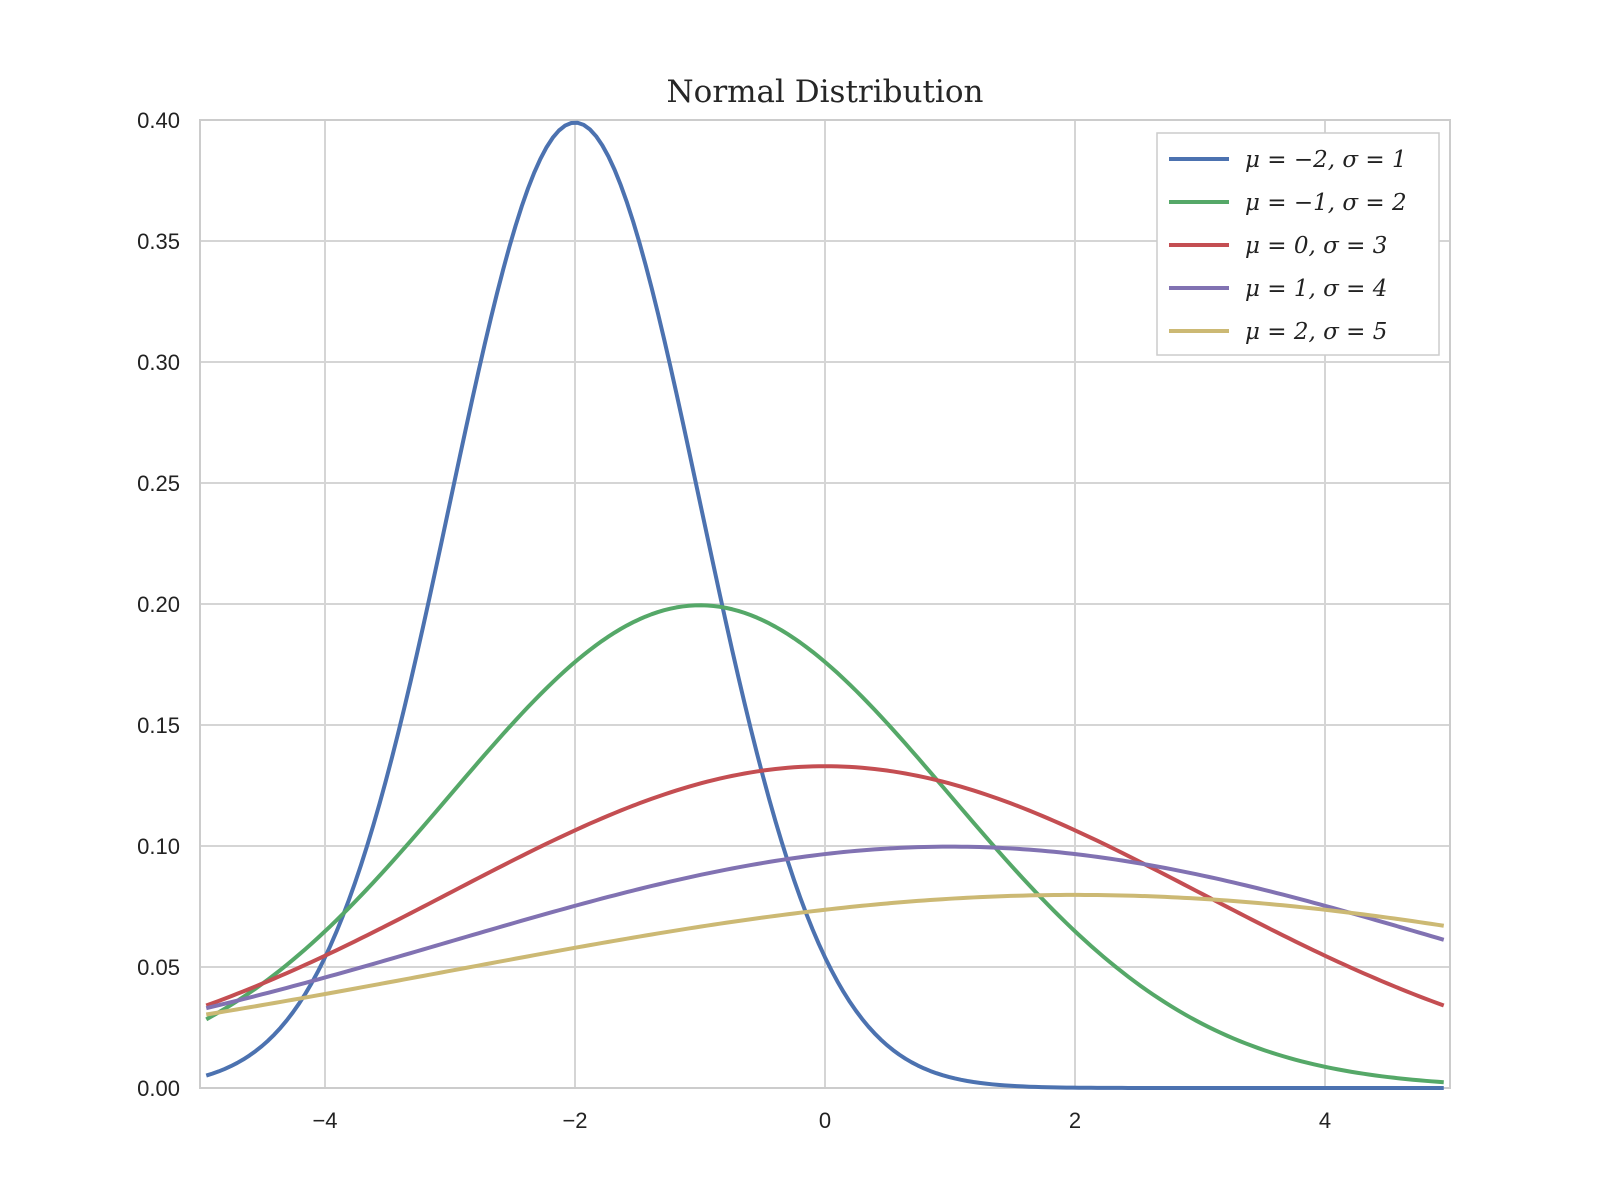  I want to click on legend-label: μ = −2, σ = 1, so click(1326, 160).